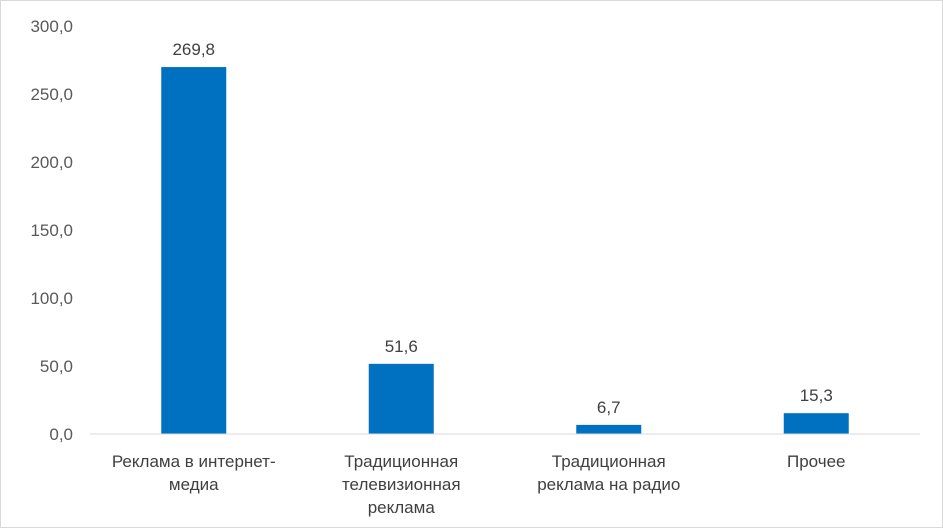 The height and width of the screenshot is (529, 943). What do you see at coordinates (194, 473) in the screenshot?
I see `x-category-label: Реклама в интернет-медиа` at bounding box center [194, 473].